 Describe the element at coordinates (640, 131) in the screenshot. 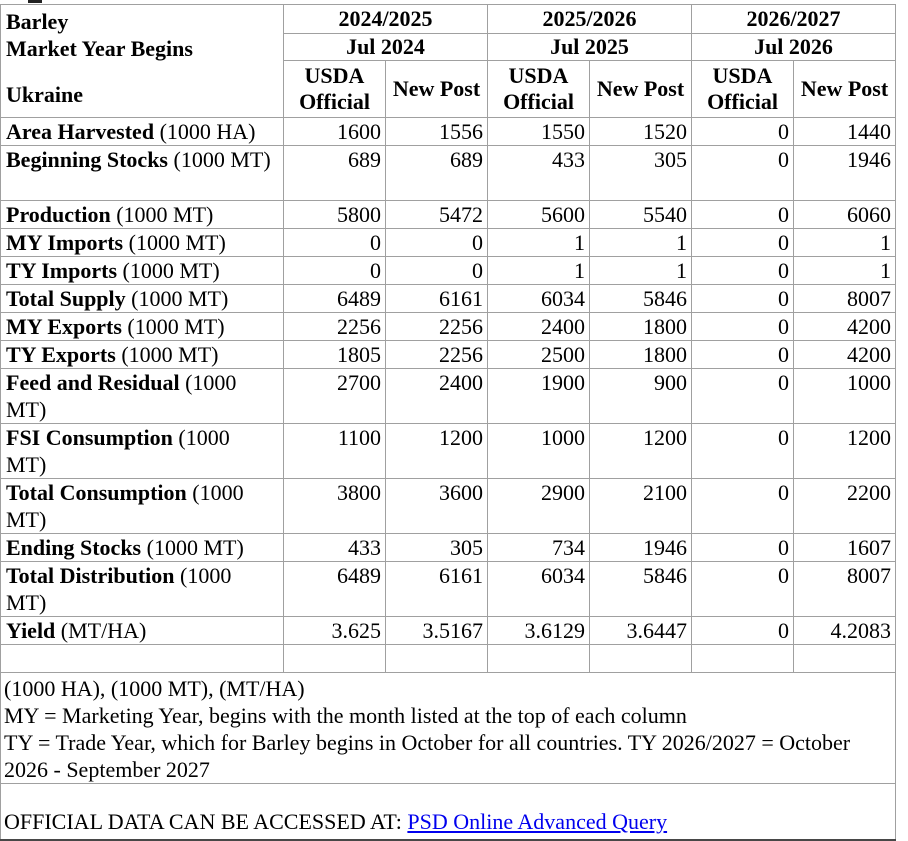

I see `value-cell: 1520` at that location.